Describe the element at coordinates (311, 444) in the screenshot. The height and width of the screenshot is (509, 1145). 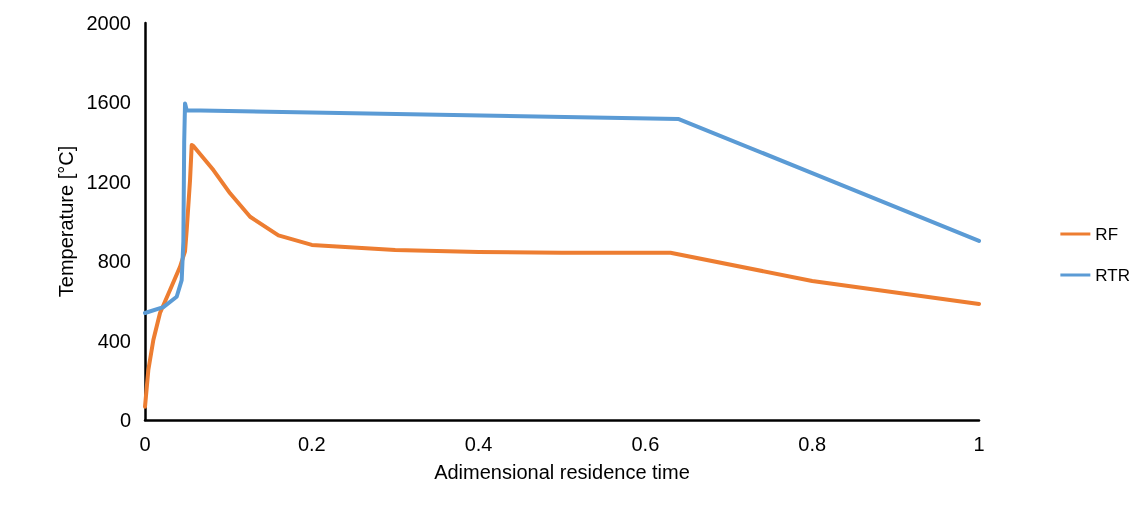
I see `x-tick-label: 0.2` at that location.